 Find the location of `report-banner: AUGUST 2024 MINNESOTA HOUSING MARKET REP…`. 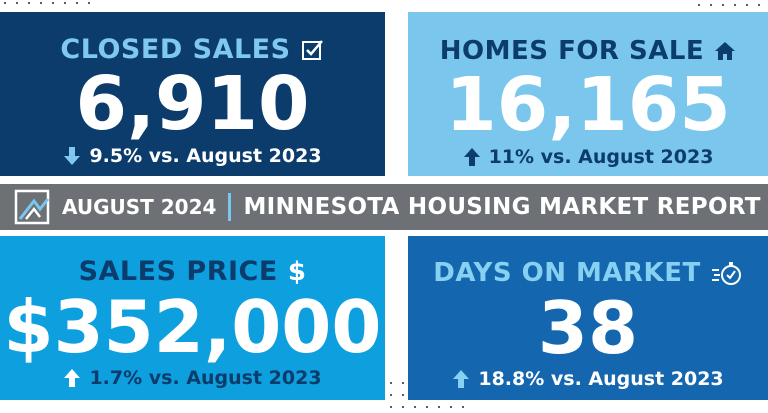

report-banner: AUGUST 2024 MINNESOTA HOUSING MARKET REP… is located at coordinates (384, 207).